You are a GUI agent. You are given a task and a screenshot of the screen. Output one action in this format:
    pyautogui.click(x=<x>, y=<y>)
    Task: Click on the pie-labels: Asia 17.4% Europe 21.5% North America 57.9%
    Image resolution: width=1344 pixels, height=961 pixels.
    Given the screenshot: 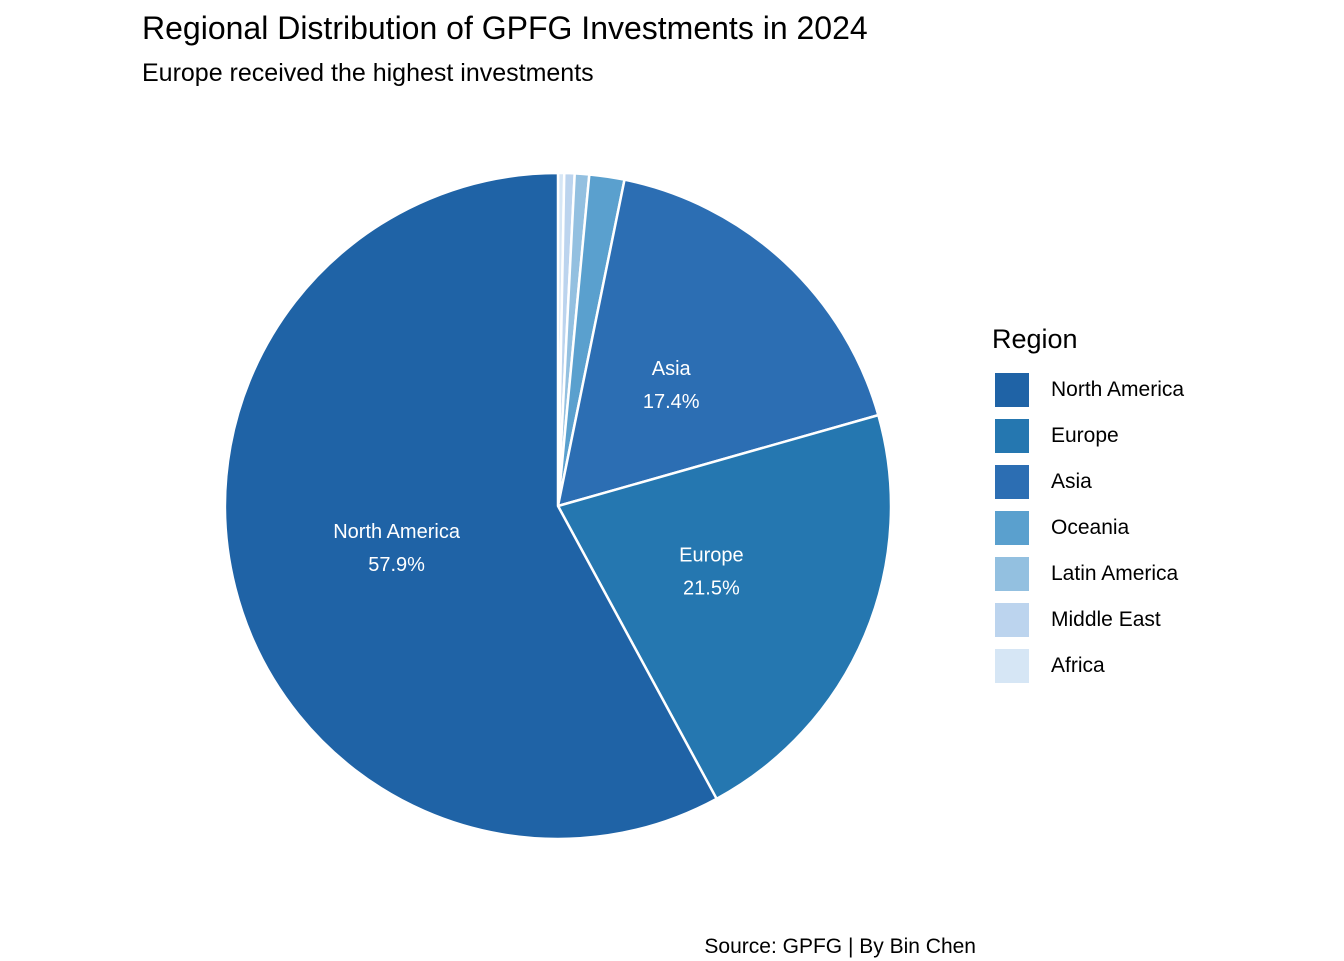 What is the action you would take?
    pyautogui.click(x=538, y=479)
    